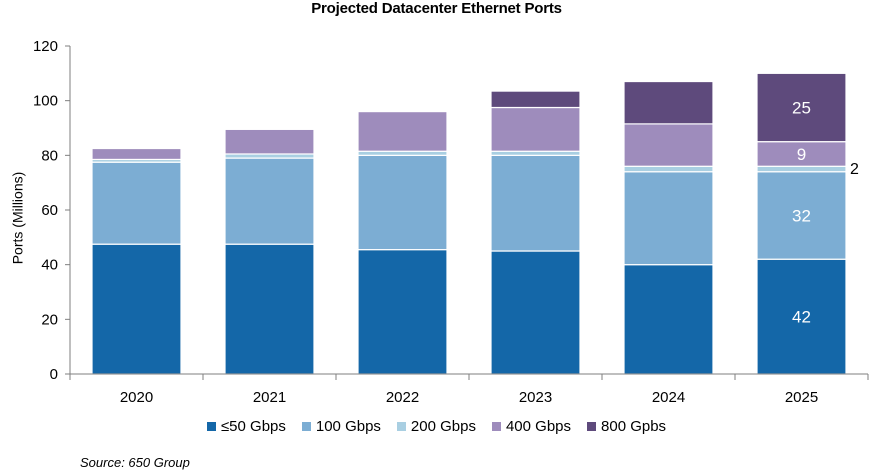  I want to click on data-label: 25, so click(801, 108).